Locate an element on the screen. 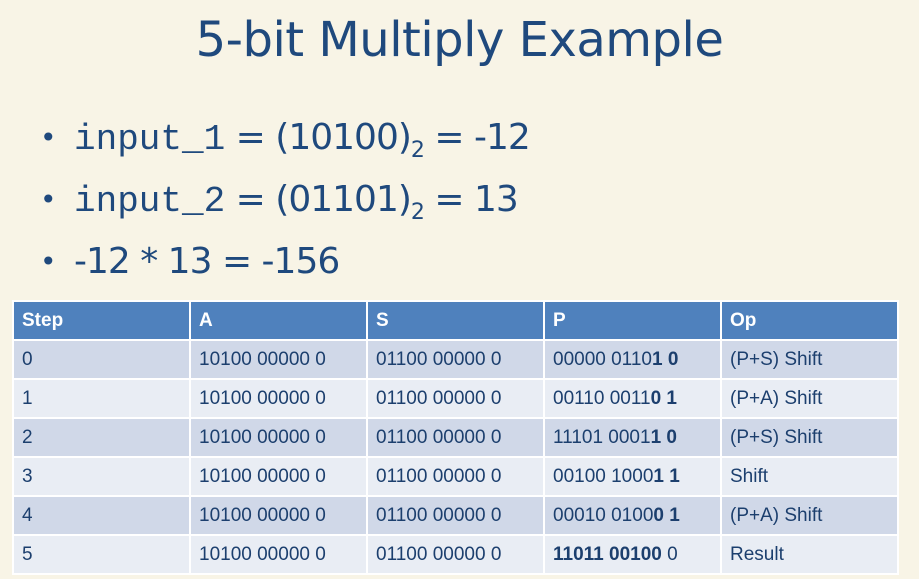 Image resolution: width=919 pixels, height=579 pixels. p-bits: 0 is located at coordinates (669, 554).